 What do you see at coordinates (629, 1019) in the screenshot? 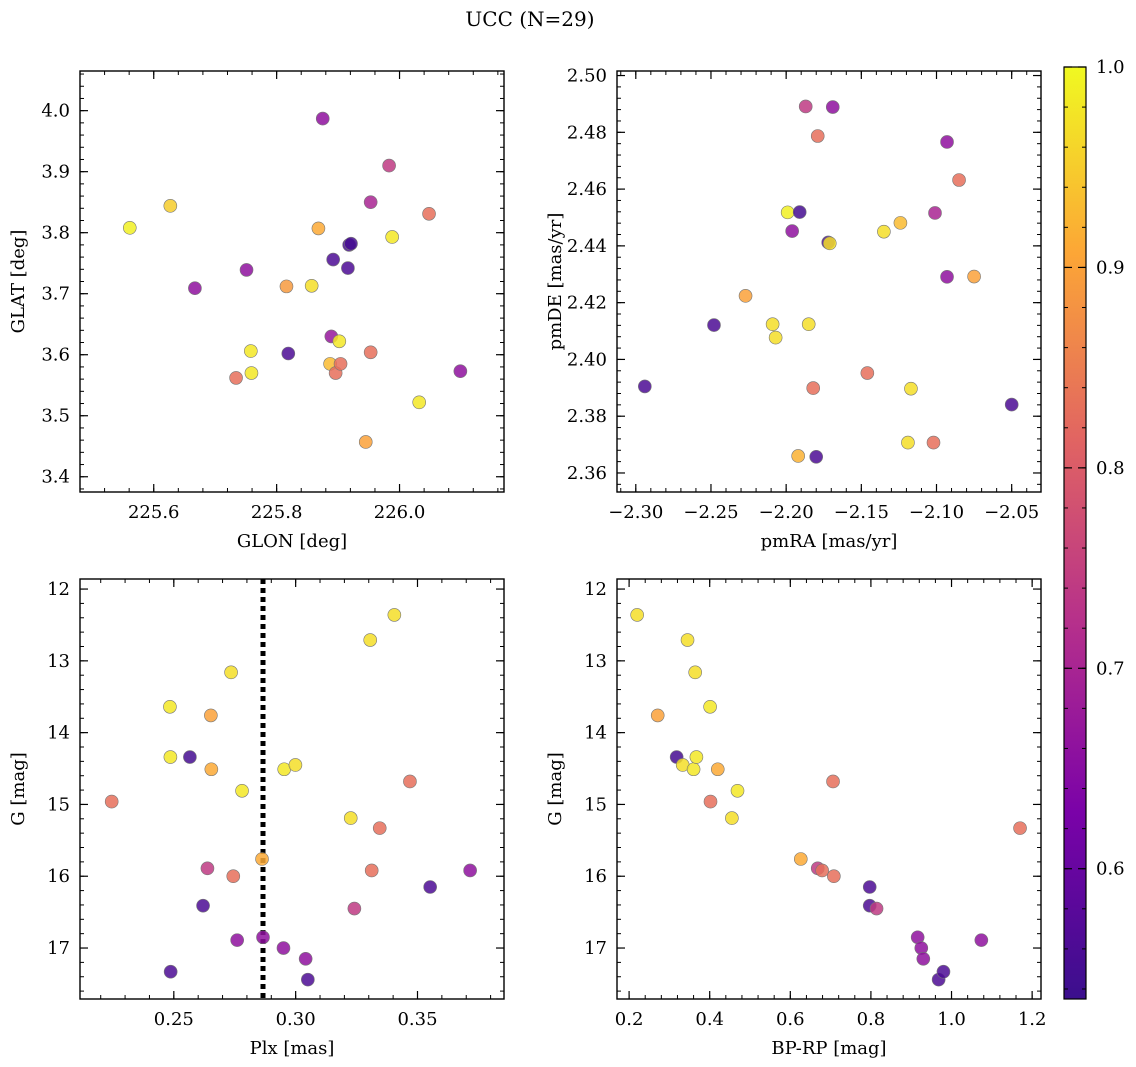
I see `x-tick-label: 0.2` at bounding box center [629, 1019].